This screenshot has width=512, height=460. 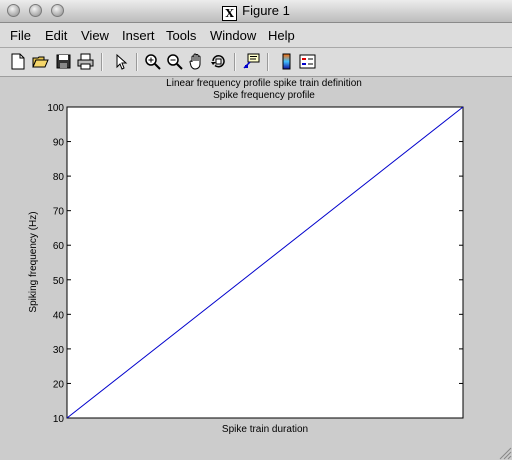 I want to click on menu-window-label: Window, so click(x=233, y=35).